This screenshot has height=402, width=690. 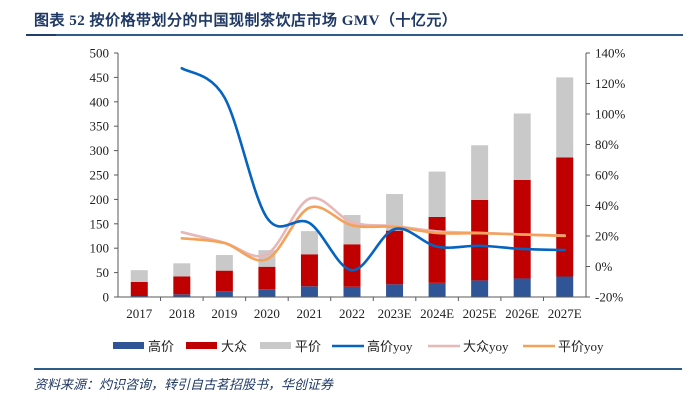 What do you see at coordinates (607, 205) in the screenshot?
I see `right-axis-label: 40%` at bounding box center [607, 205].